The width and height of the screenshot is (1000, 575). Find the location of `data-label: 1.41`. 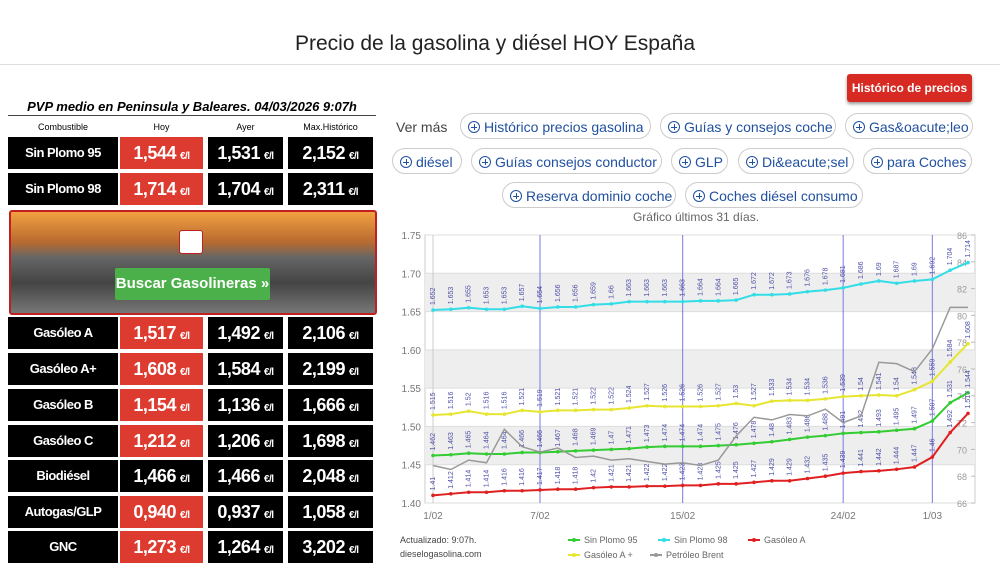

data-label: 1.41 is located at coordinates (433, 484).